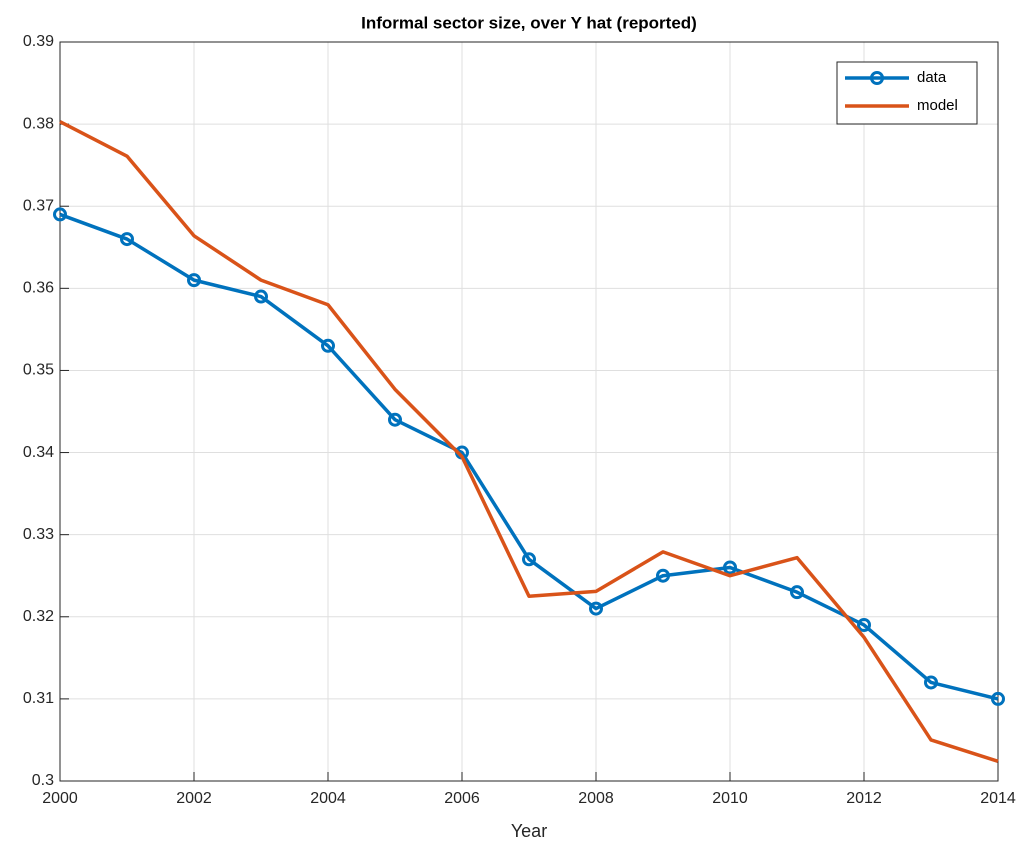 The image size is (1027, 850). I want to click on x-tick-label: 2006, so click(462, 798).